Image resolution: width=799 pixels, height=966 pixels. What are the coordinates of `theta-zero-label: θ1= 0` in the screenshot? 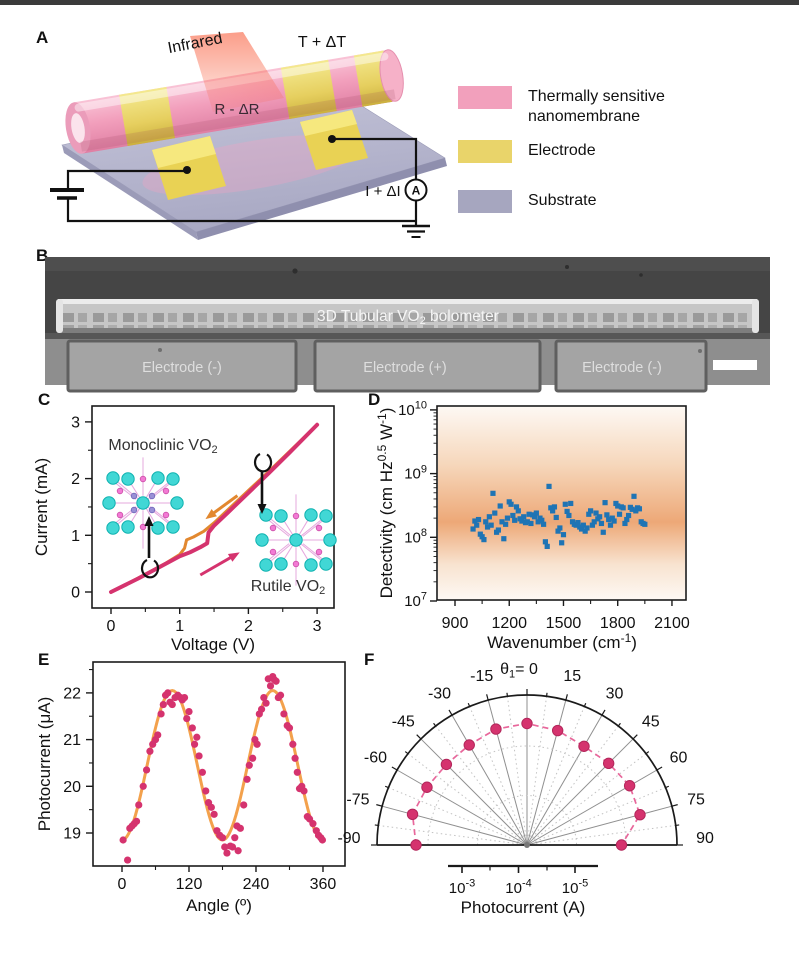 It's located at (519, 671).